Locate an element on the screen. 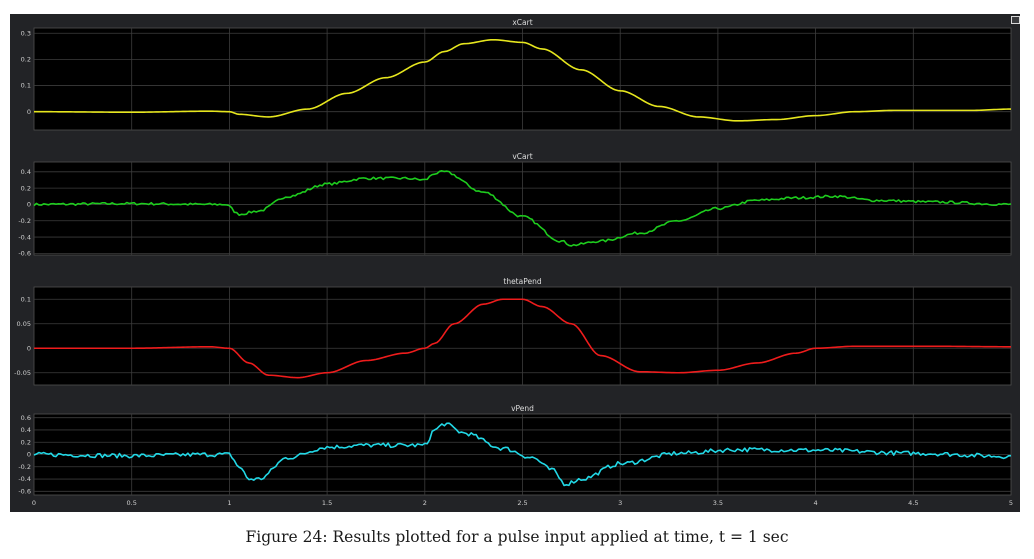 This screenshot has height=559, width=1034. x-tick-label: 5 is located at coordinates (1011, 503).